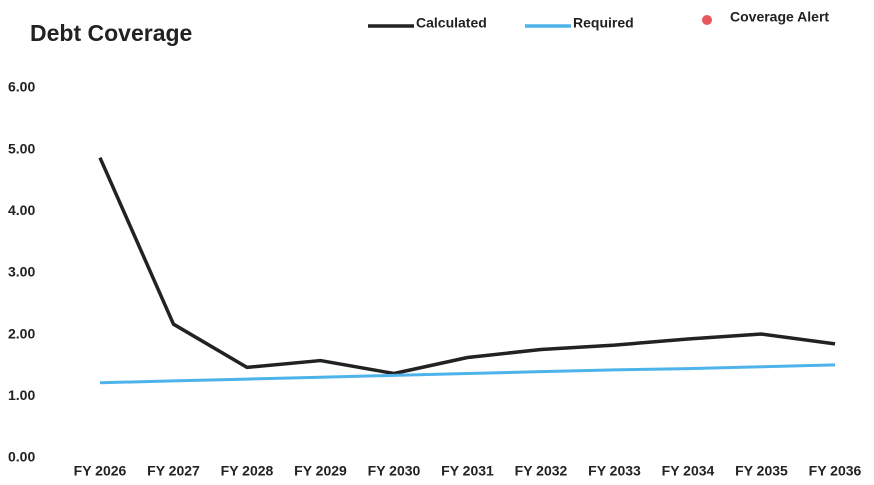 The height and width of the screenshot is (485, 874). I want to click on y-tick-label: 5.00, so click(21, 148).